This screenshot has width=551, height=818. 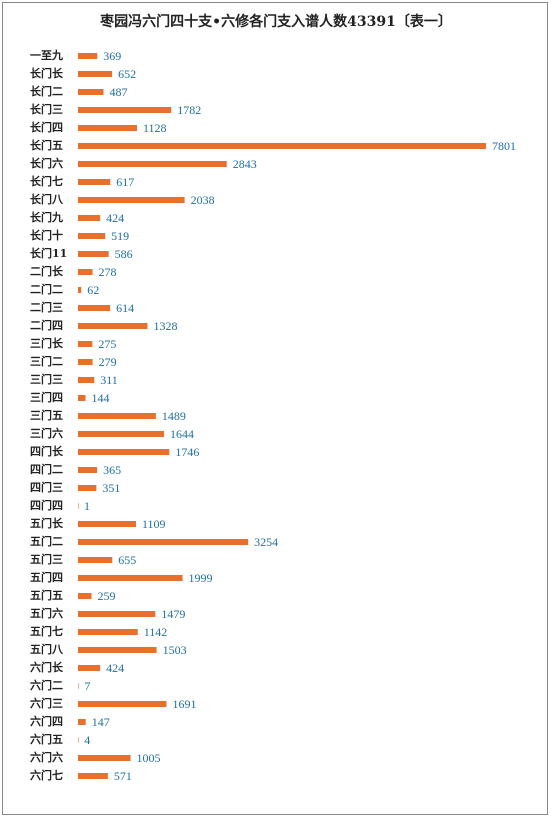 What do you see at coordinates (127, 560) in the screenshot?
I see `value-label: 655` at bounding box center [127, 560].